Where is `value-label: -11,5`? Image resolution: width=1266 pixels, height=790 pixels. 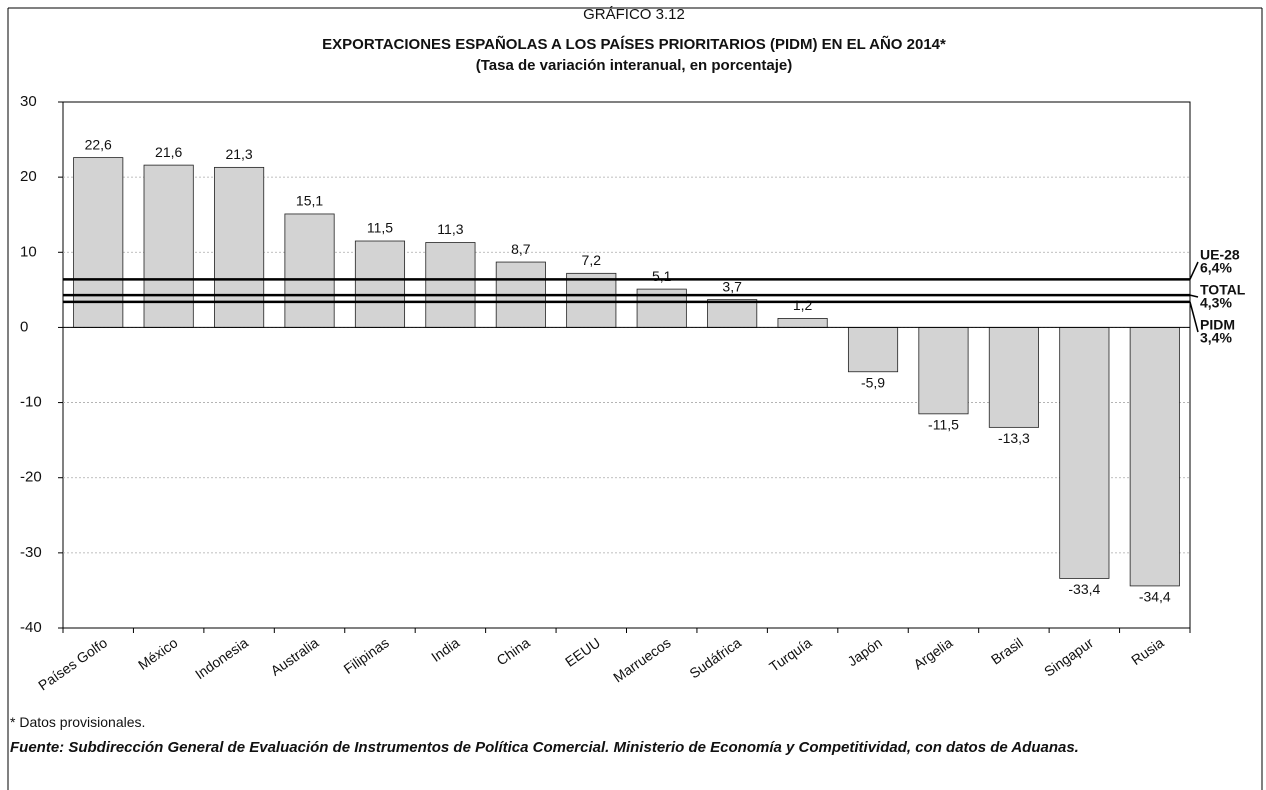
value-label: -11,5 is located at coordinates (943, 425).